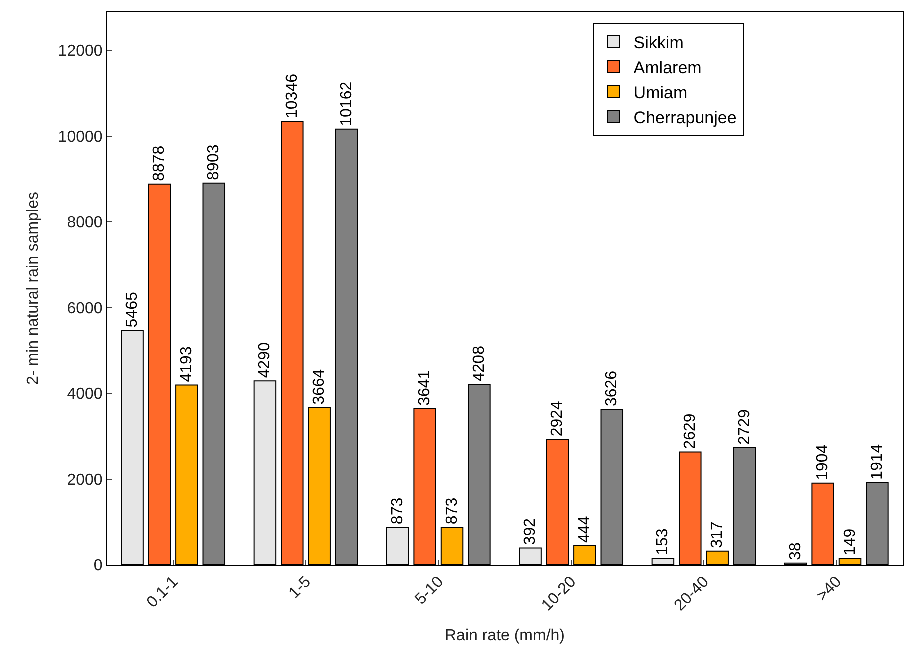 This screenshot has height=652, width=911. Describe the element at coordinates (214, 162) in the screenshot. I see `data-label: 8903` at that location.